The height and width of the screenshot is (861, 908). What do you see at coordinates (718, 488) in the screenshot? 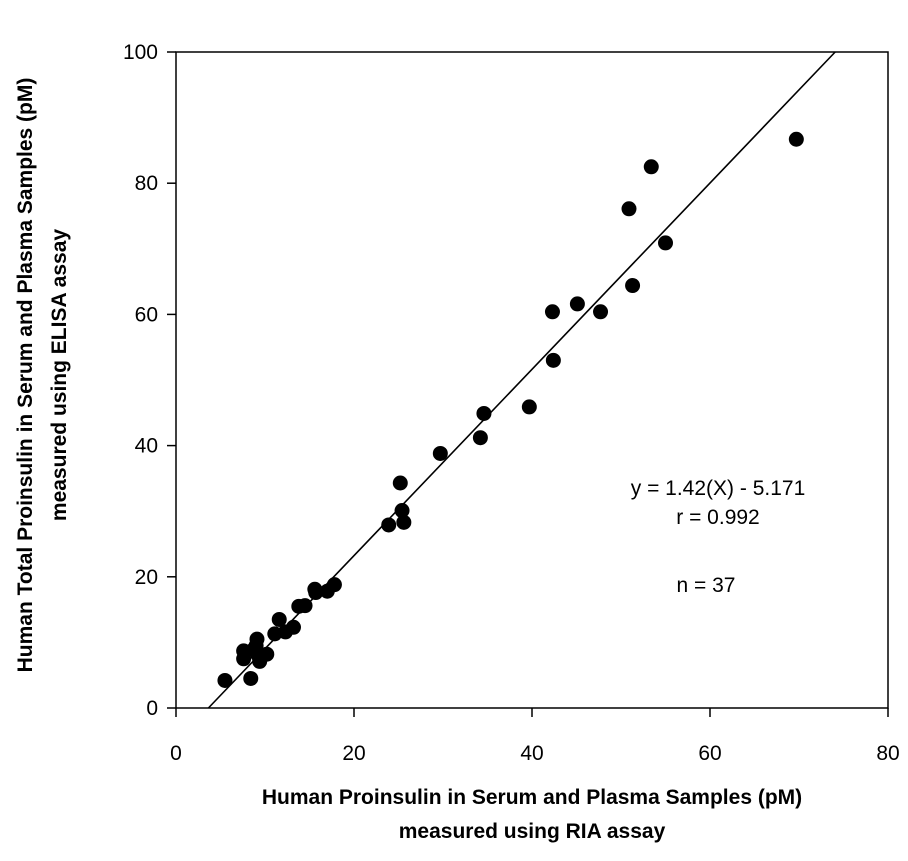
I see `equation-annotation: y = 1.42(X) - 5.171` at bounding box center [718, 488].